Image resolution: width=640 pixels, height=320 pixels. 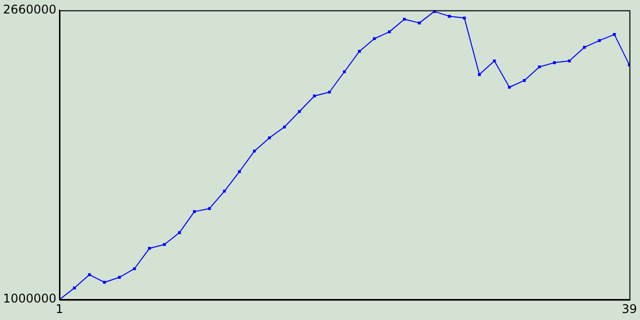 What do you see at coordinates (29, 9) in the screenshot?
I see `y-tick-label: 2660000` at bounding box center [29, 9].